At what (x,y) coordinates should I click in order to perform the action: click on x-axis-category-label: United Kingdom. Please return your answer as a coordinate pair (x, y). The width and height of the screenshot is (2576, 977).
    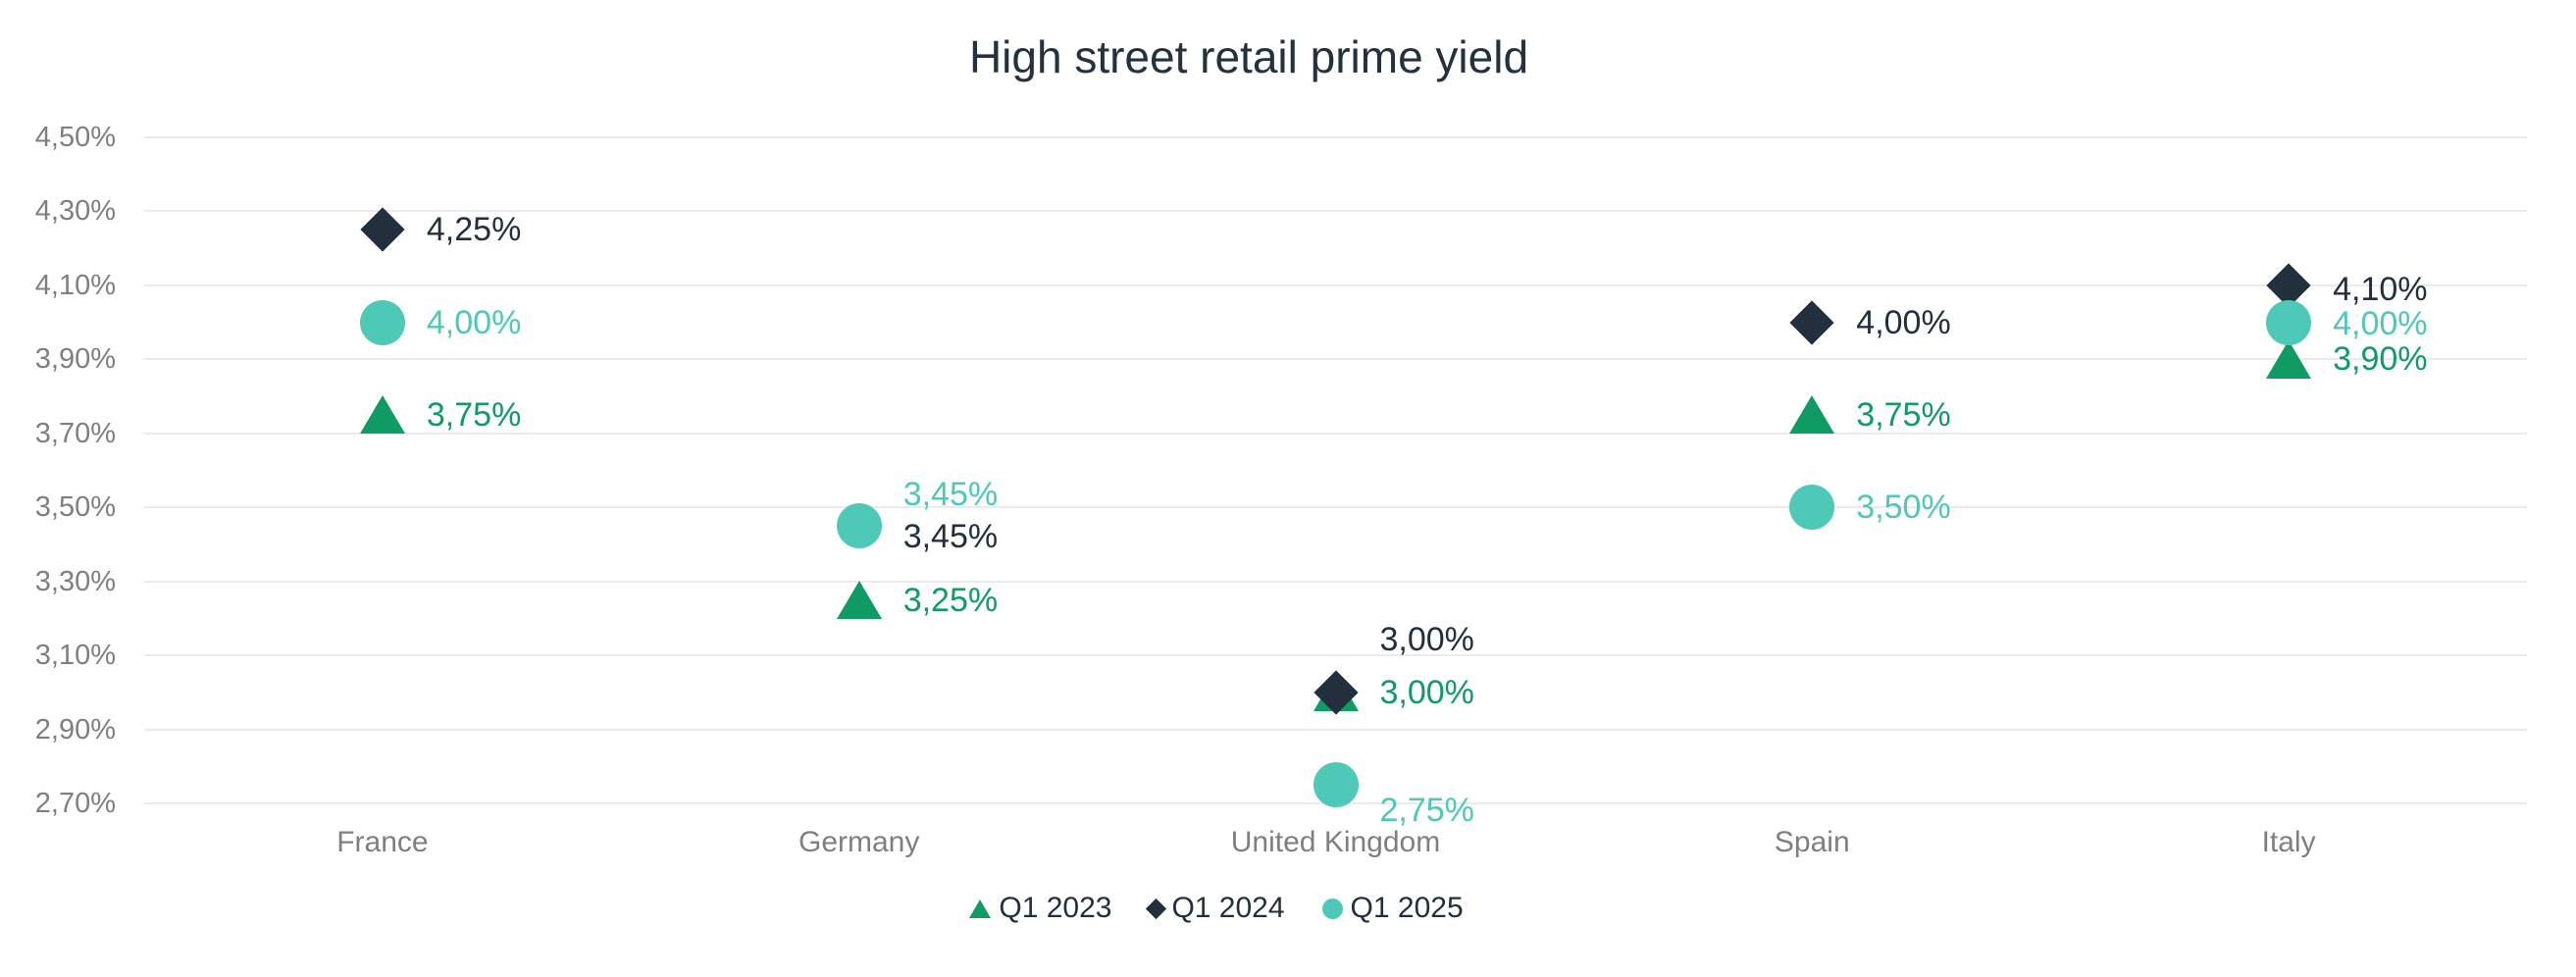
    Looking at the image, I should click on (1335, 842).